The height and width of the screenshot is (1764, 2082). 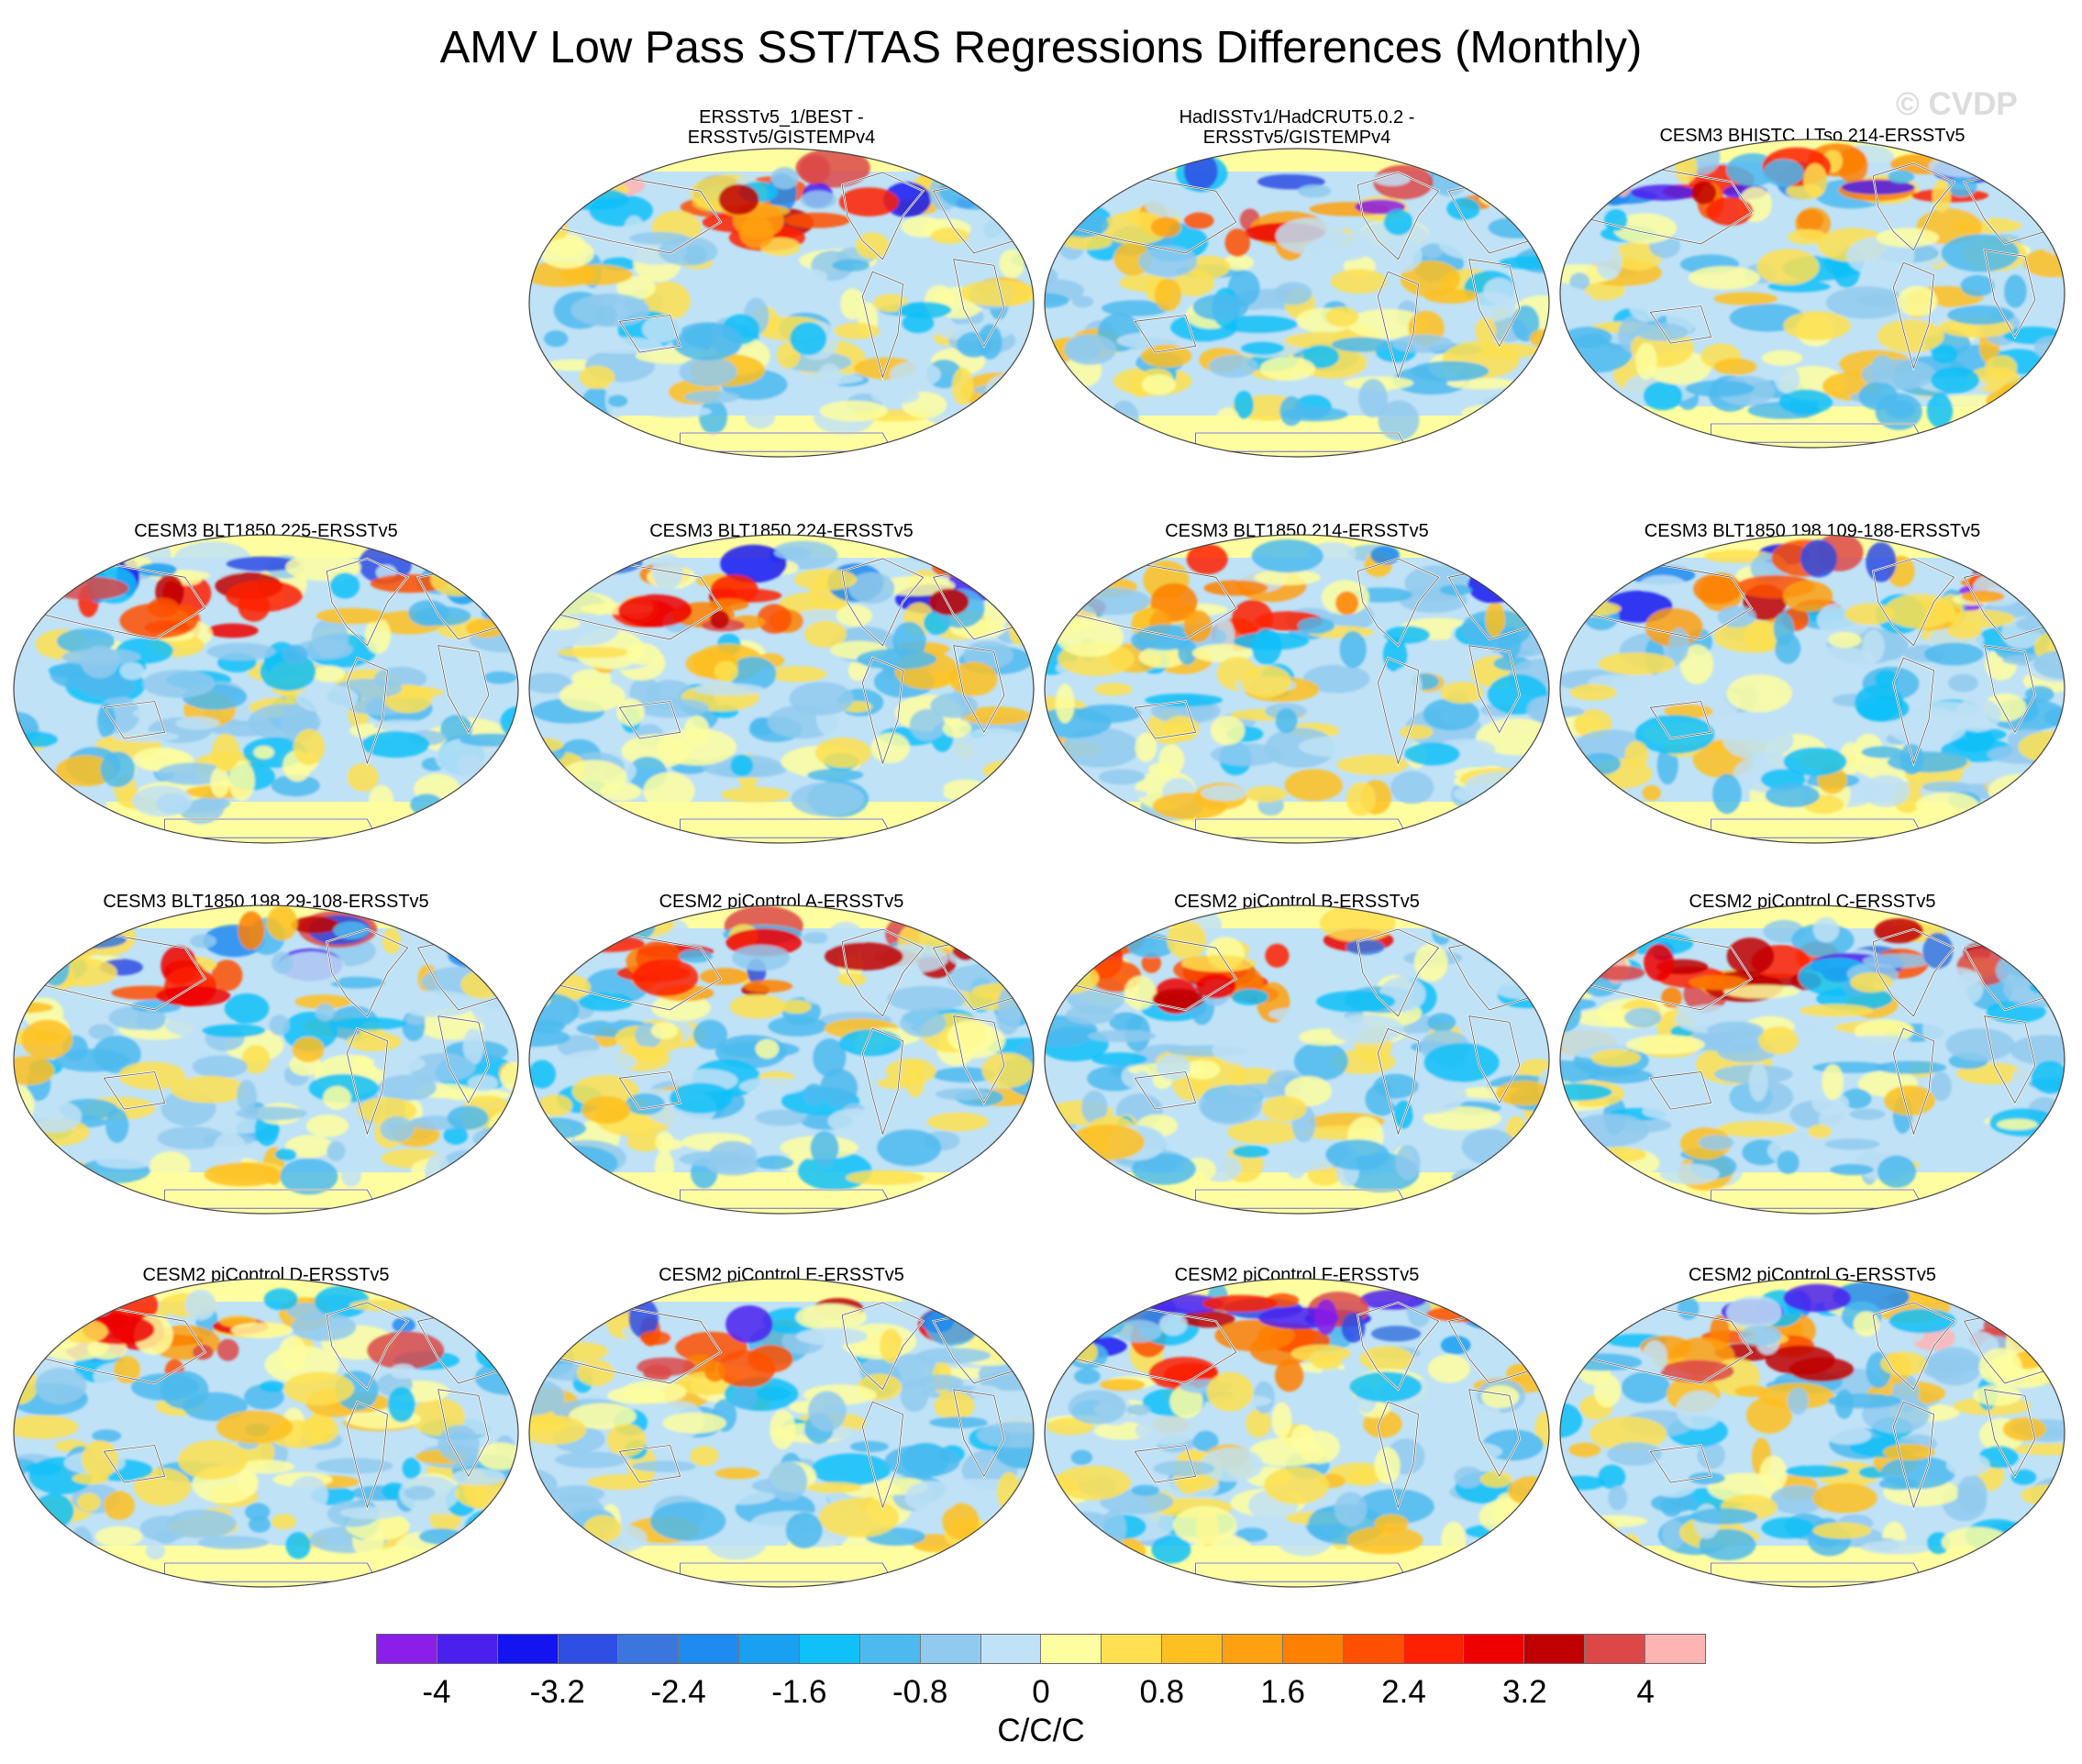 I want to click on colorbar: -4 -3.2 -2.4 -1.6 -0.8 0 0.8 1.6 2.4 3.2 4 C/C/C, so click(x=1041, y=1696).